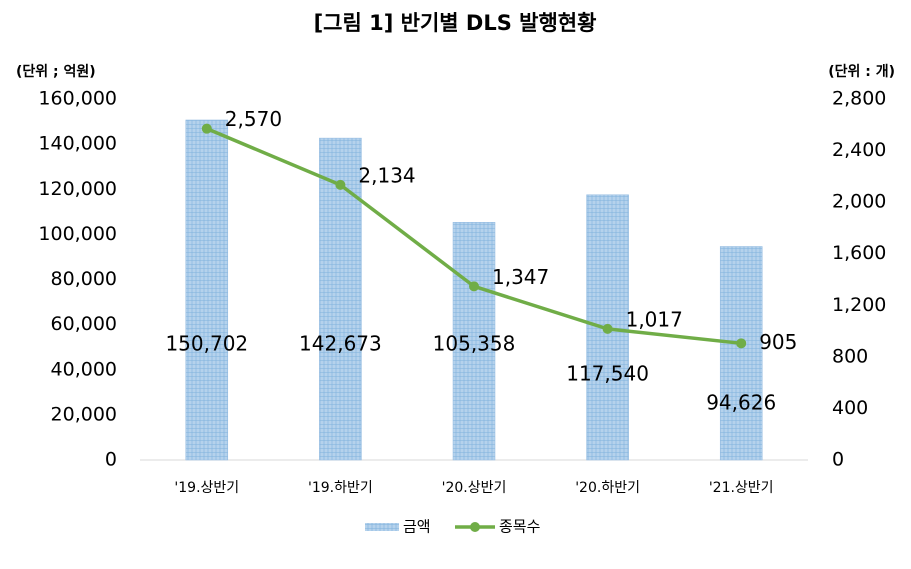 The width and height of the screenshot is (911, 569). Describe the element at coordinates (84, 414) in the screenshot. I see `y-tick-label: 20,000` at that location.